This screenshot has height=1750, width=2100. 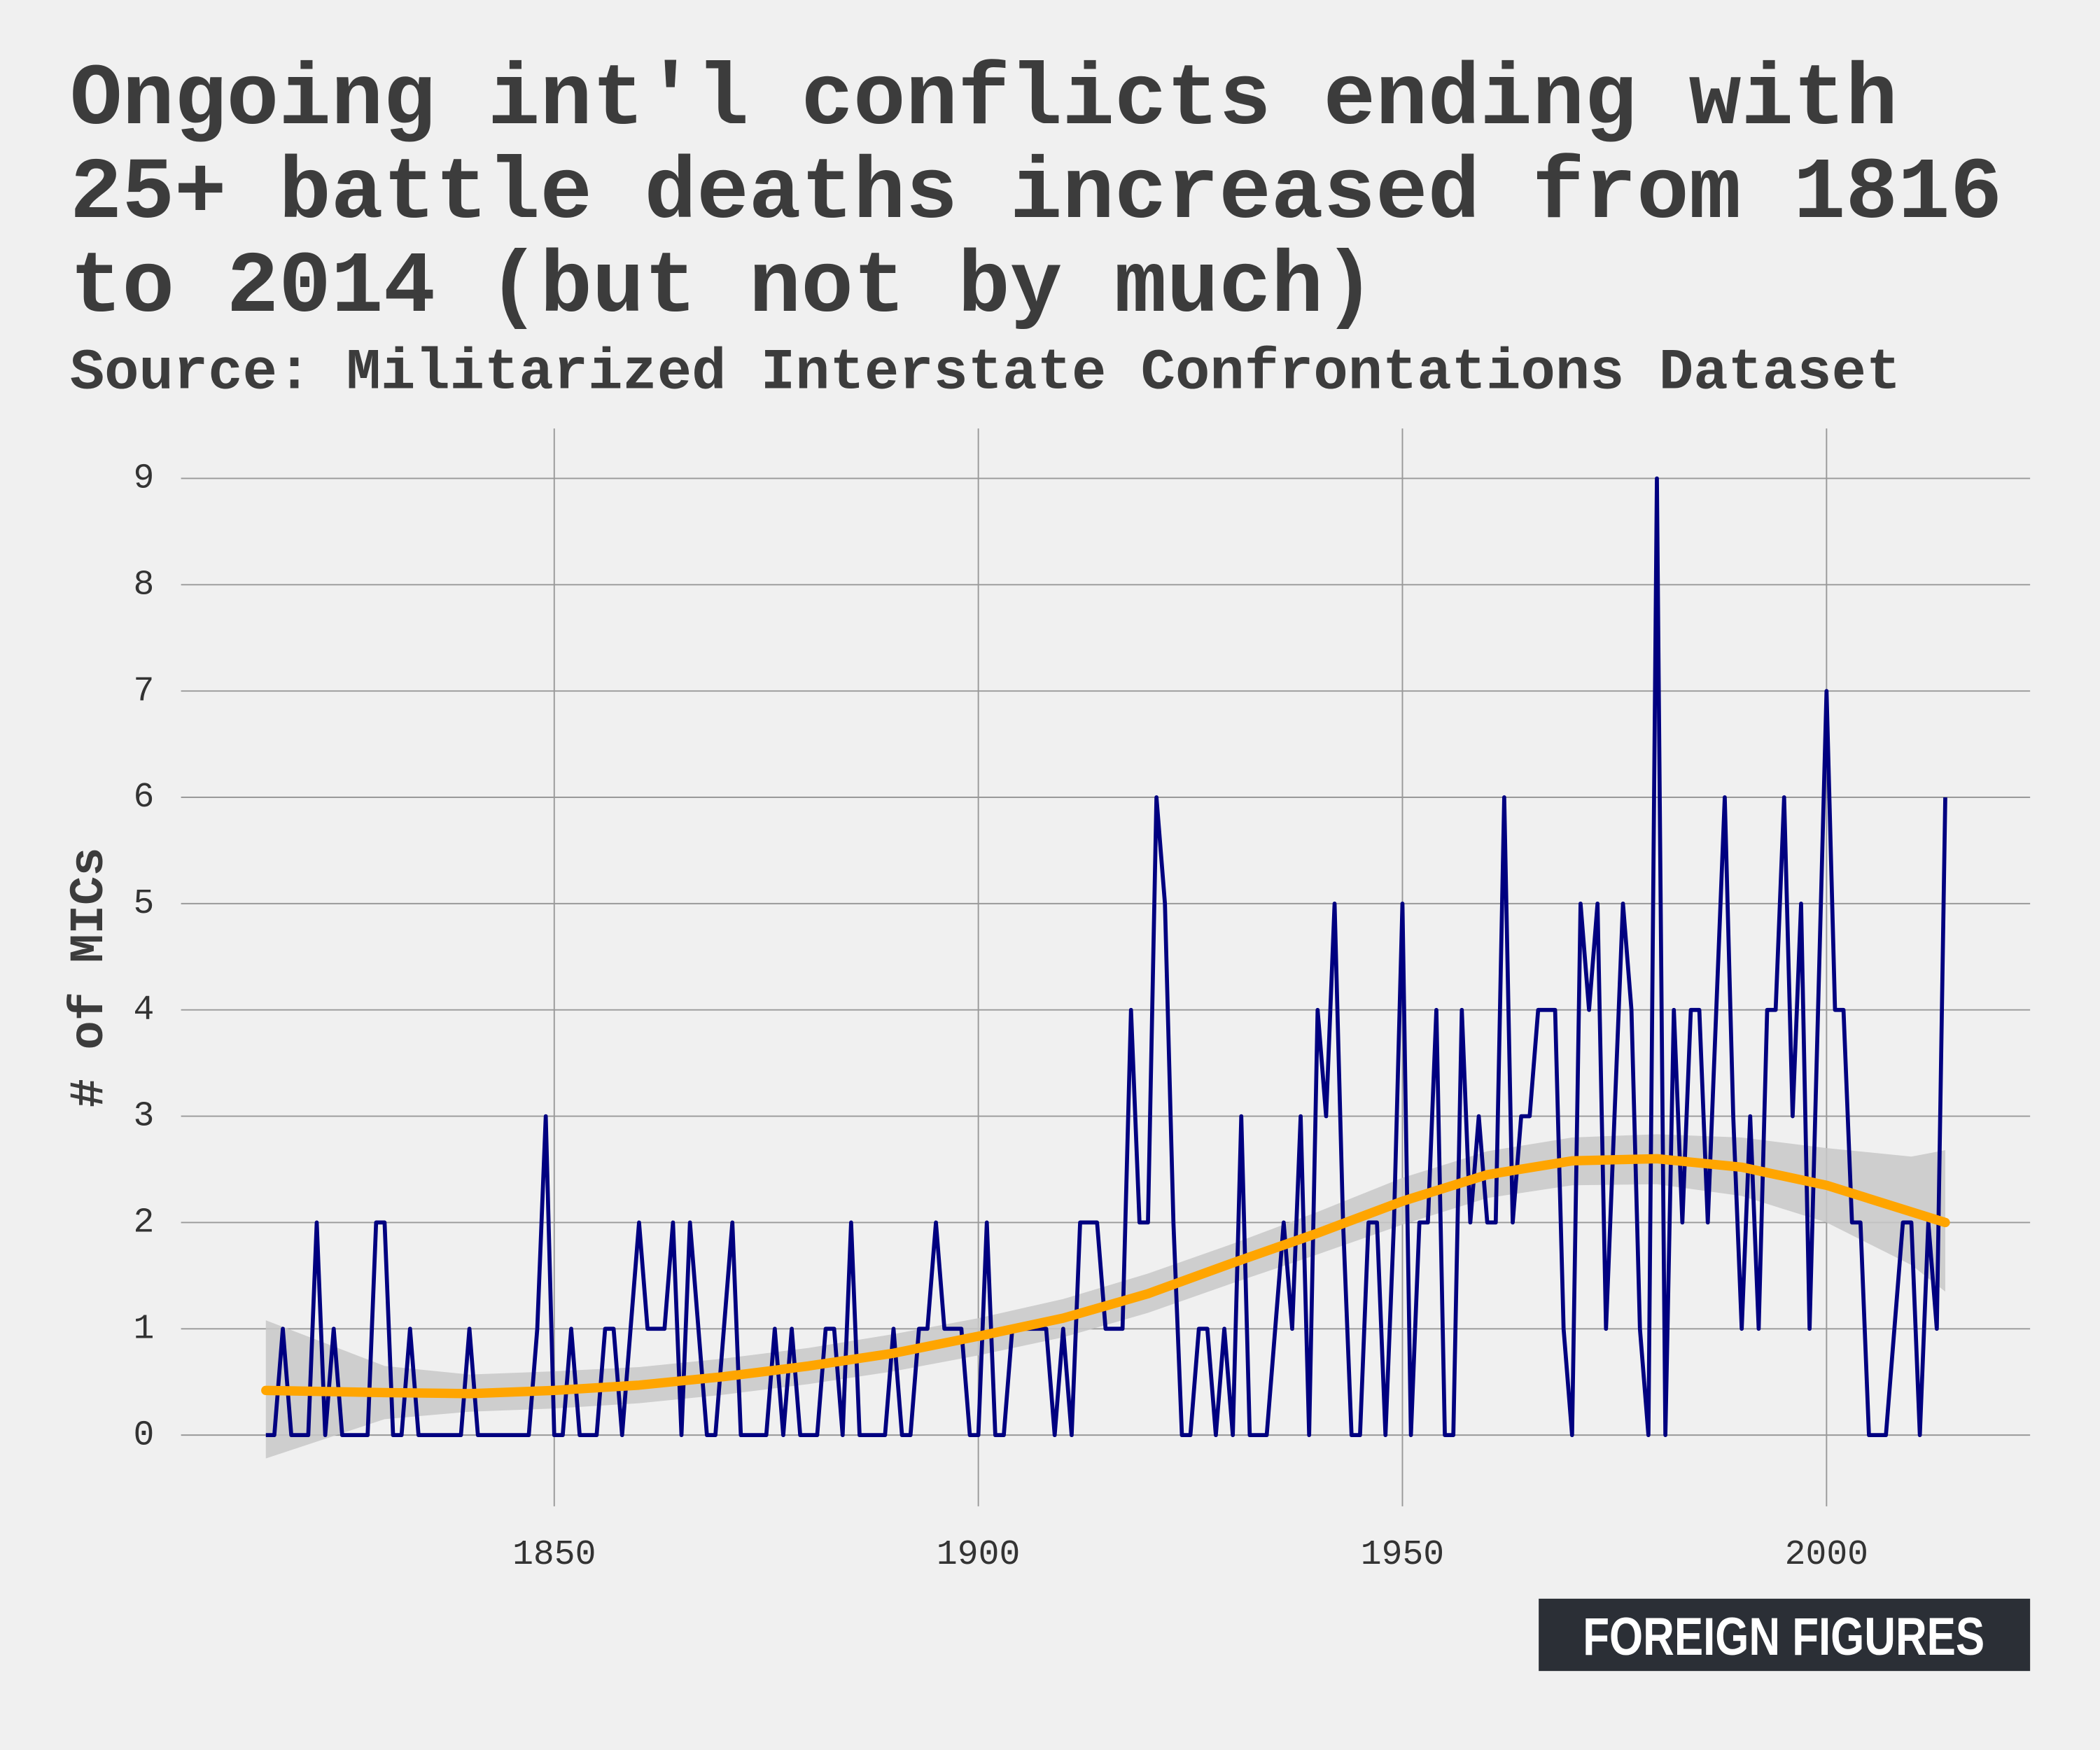 What do you see at coordinates (144, 478) in the screenshot?
I see `y-tick-label: 9` at bounding box center [144, 478].